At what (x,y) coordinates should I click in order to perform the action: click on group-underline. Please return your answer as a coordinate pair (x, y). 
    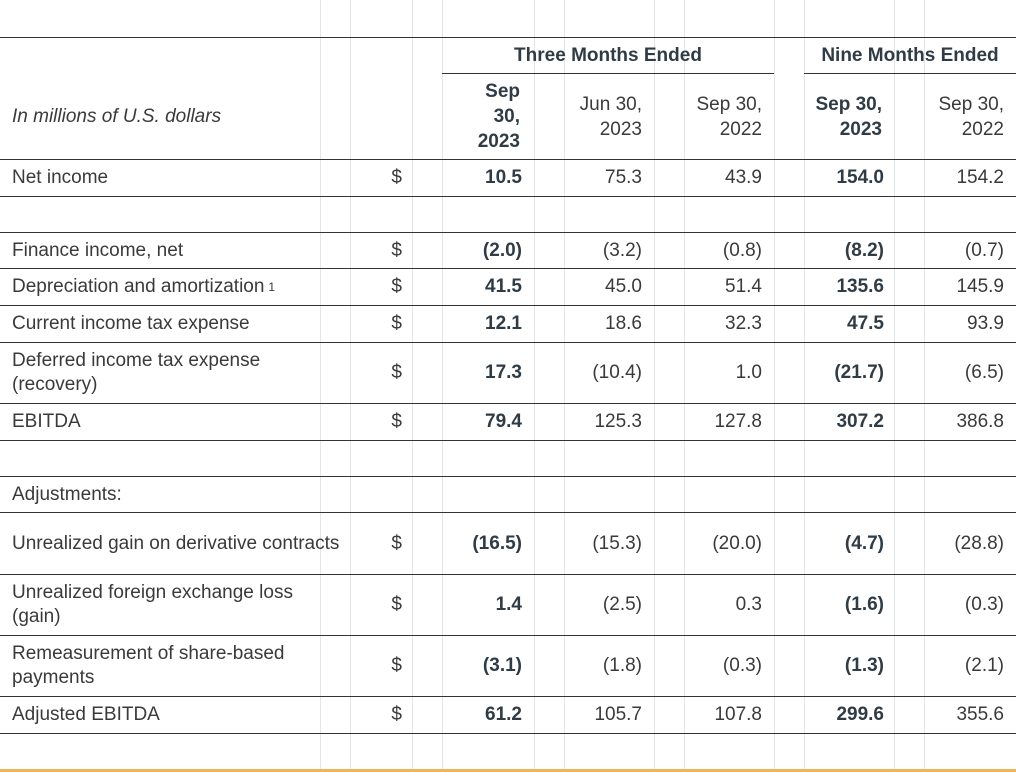
    Looking at the image, I should click on (608, 73).